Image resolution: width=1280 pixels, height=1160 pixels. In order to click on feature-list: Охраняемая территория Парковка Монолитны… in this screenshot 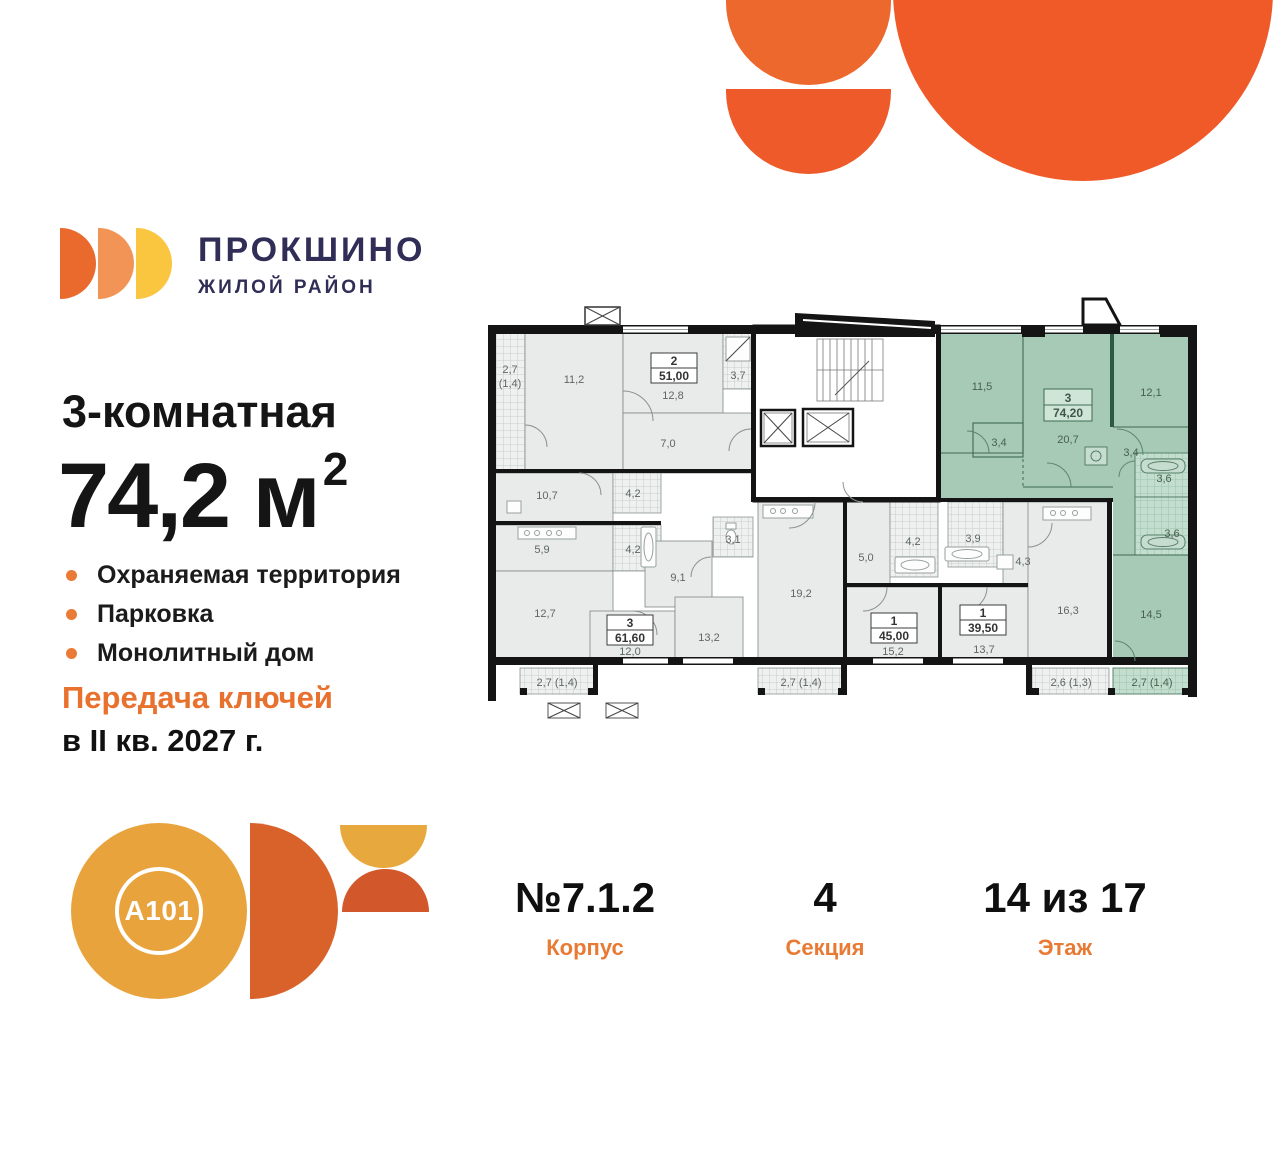, I will do `click(233, 614)`.